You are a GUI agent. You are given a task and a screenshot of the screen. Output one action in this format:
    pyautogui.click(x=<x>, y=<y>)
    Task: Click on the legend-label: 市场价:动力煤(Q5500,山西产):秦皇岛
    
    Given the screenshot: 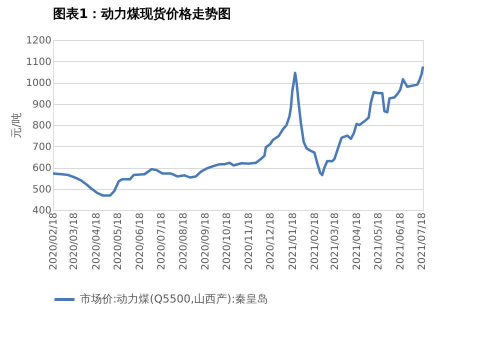 What is the action you would take?
    pyautogui.click(x=174, y=299)
    